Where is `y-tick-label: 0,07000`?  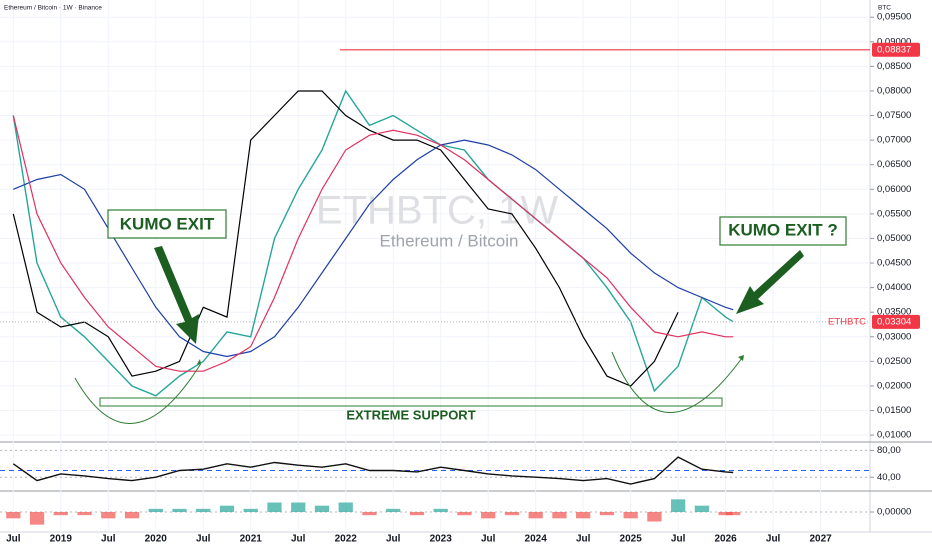 y-tick-label: 0,07000 is located at coordinates (894, 140).